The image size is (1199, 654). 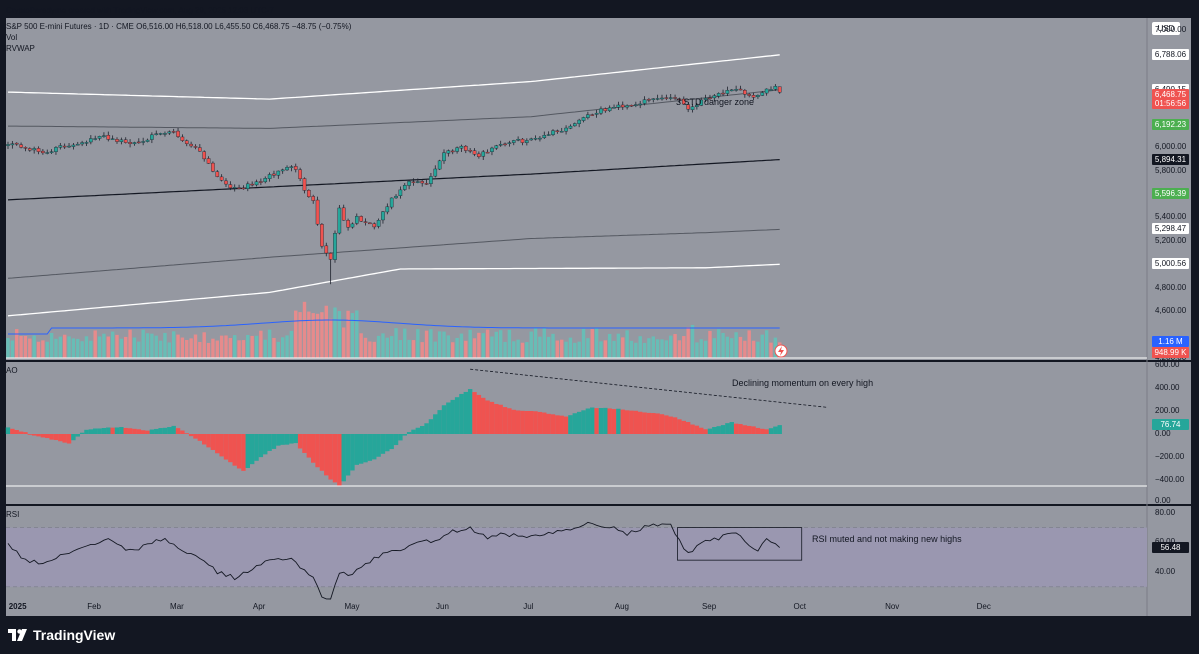 I want to click on indicator-rvwap-label: RVWAP, so click(x=20, y=48).